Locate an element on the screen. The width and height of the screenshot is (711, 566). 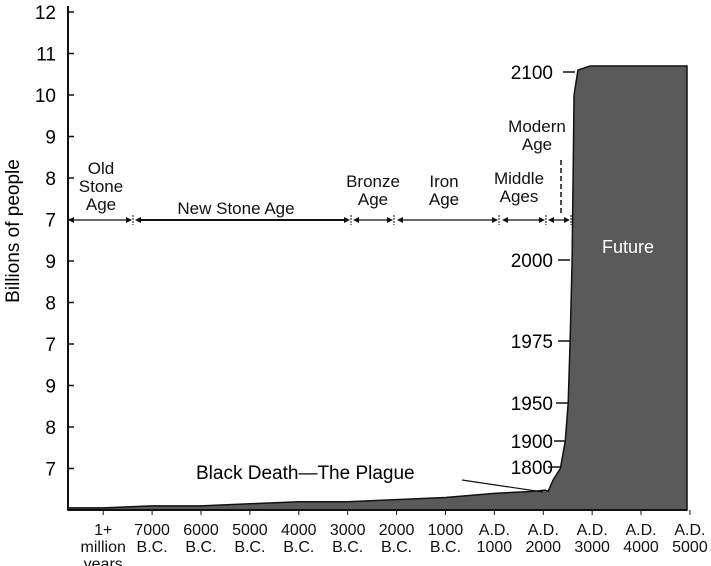
x-tick-label: 1000 B.C. is located at coordinates (445, 539).